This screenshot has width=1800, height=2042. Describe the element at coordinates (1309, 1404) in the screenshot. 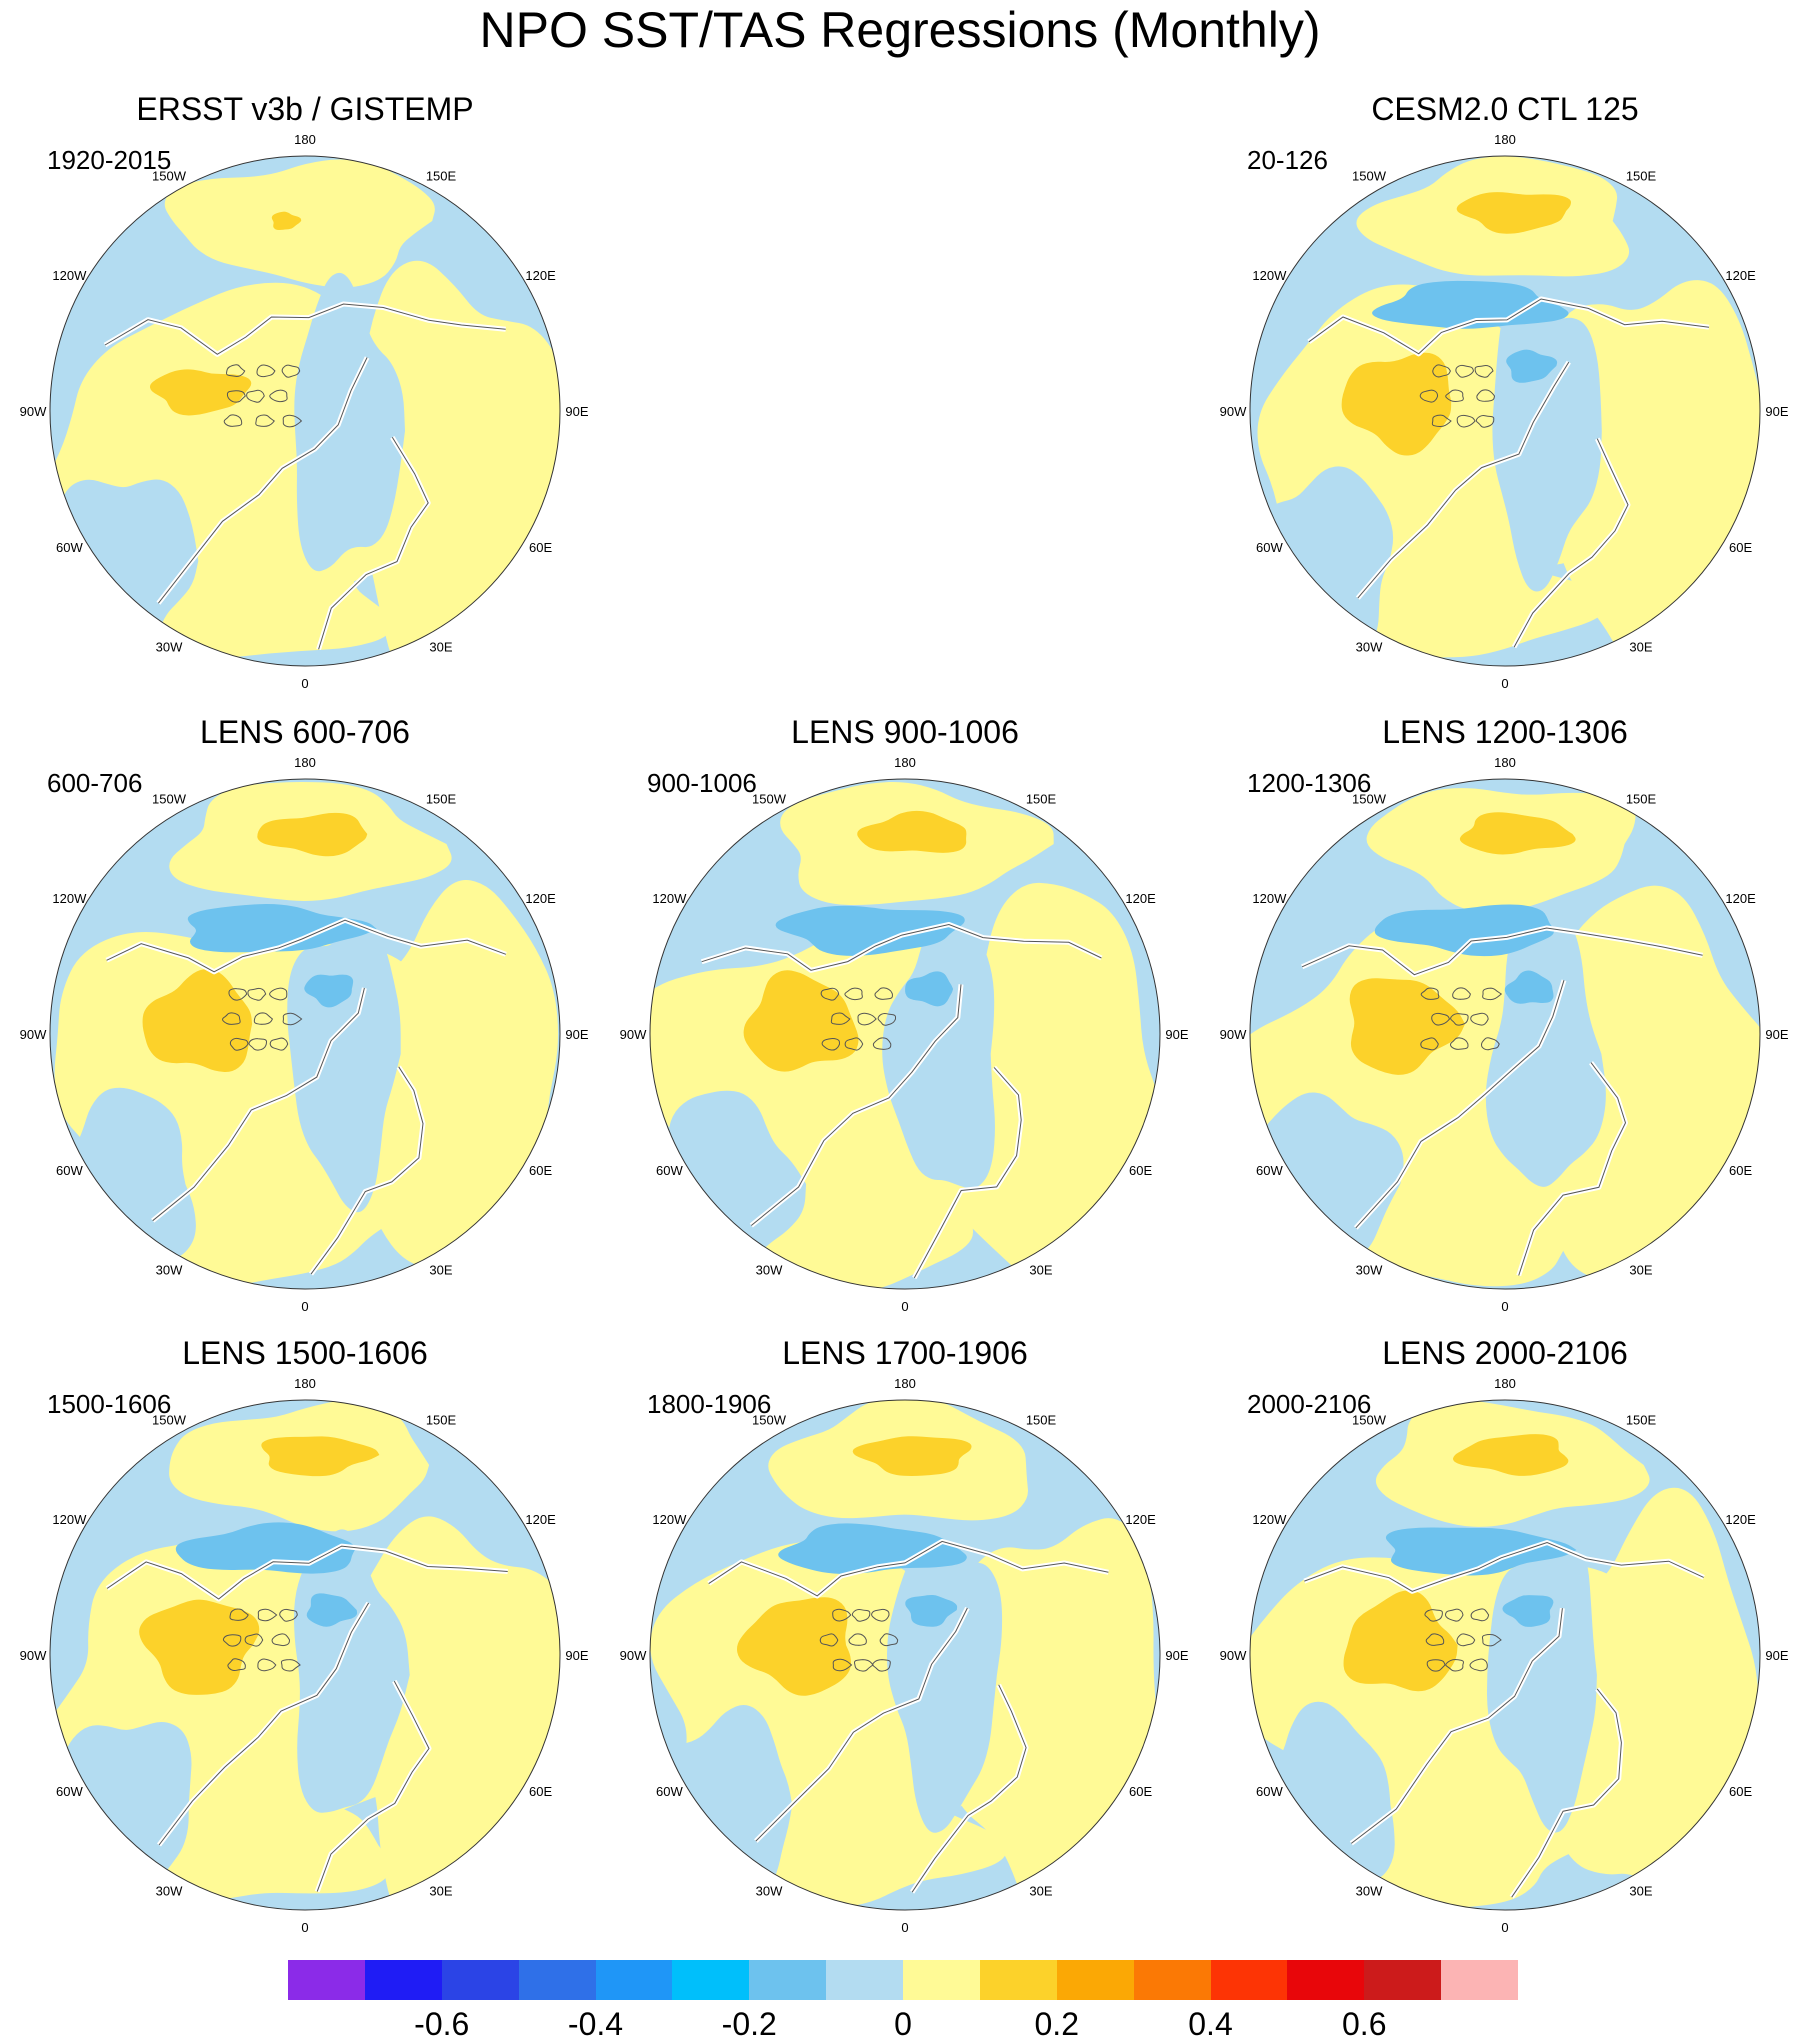

I see `panel-period-label: 2000-2106` at that location.